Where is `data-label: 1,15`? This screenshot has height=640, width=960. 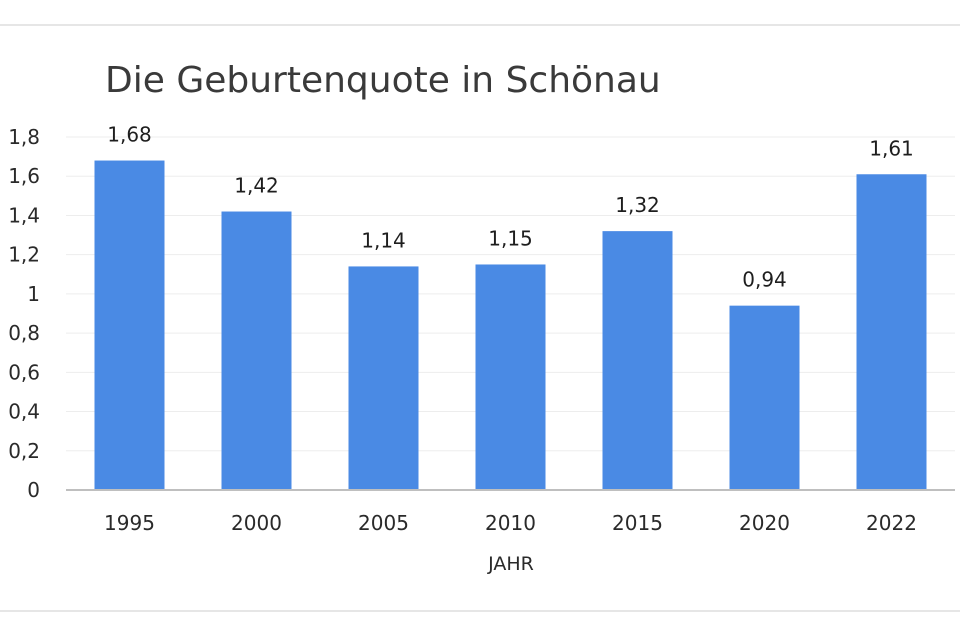
data-label: 1,15 is located at coordinates (510, 238).